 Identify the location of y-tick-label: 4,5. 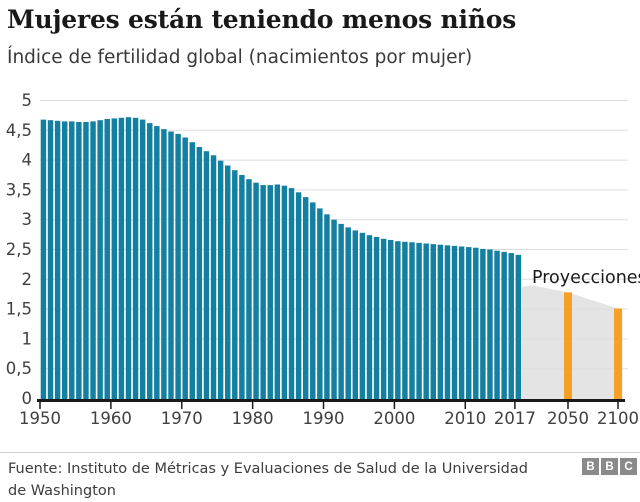
(19, 130).